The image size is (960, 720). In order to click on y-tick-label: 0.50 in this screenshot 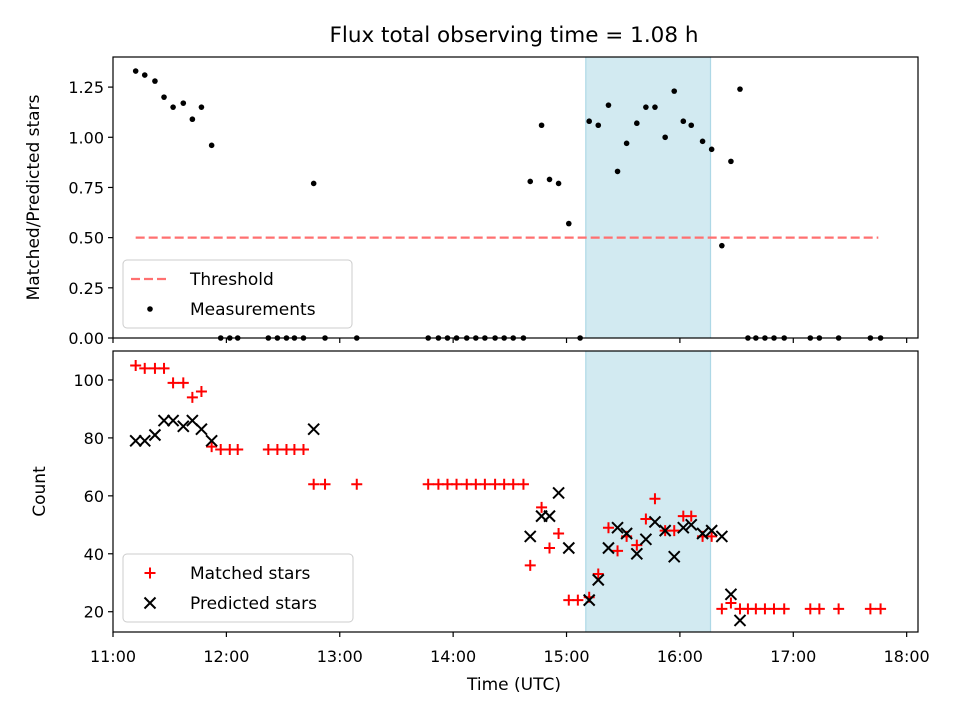, I will do `click(86, 238)`.